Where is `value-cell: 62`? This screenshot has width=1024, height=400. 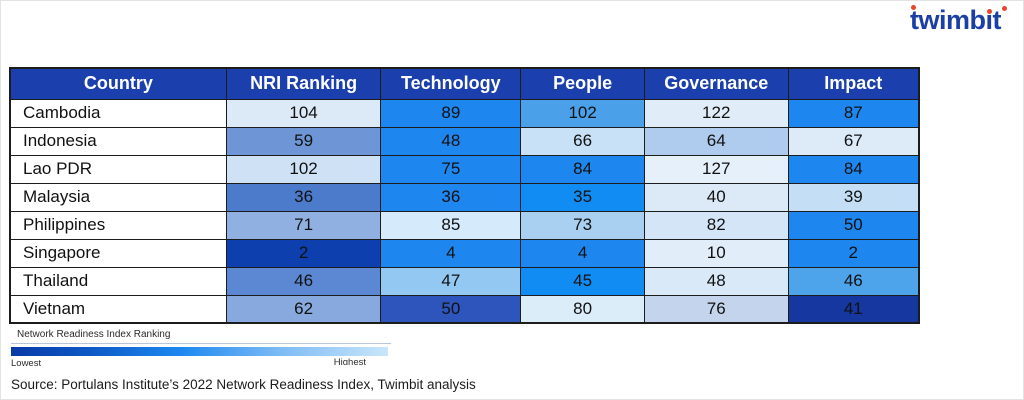 value-cell: 62 is located at coordinates (303, 309).